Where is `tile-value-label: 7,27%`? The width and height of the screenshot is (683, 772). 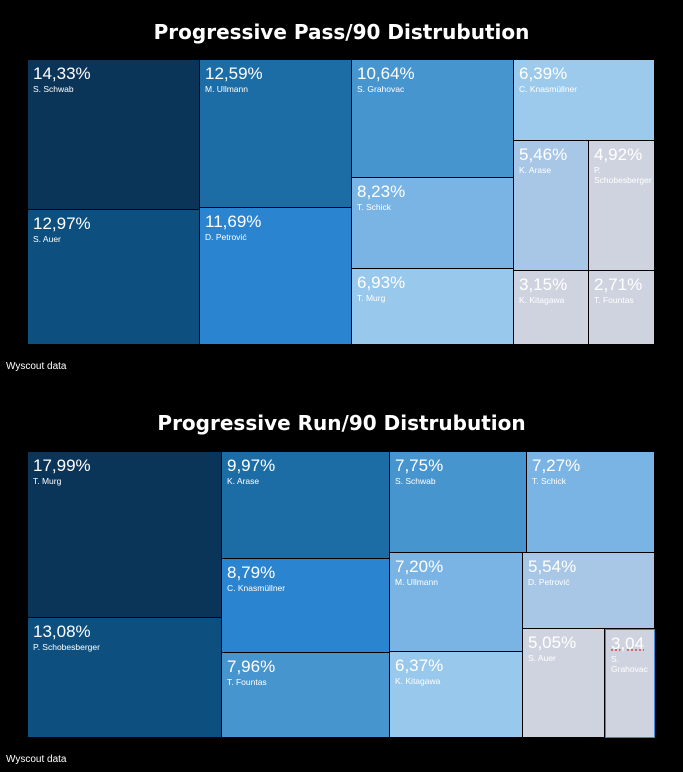 tile-value-label: 7,27% is located at coordinates (556, 465).